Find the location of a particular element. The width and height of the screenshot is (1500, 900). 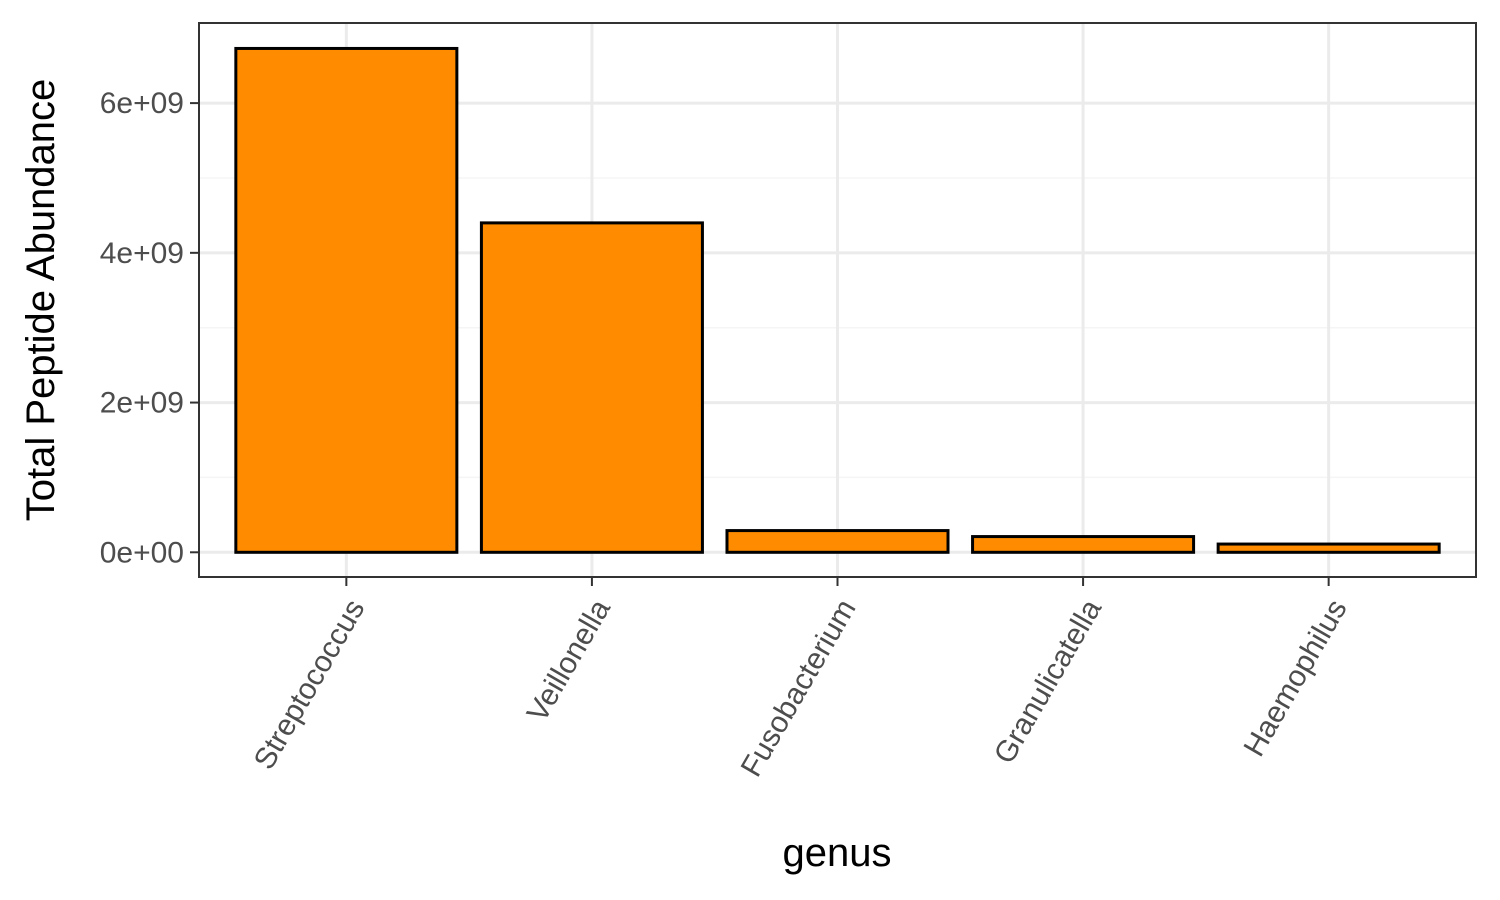

x-tick-label: Haemophilus is located at coordinates (1296, 678).